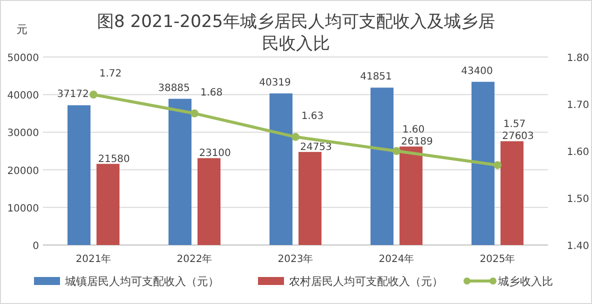 This screenshot has height=304, width=592. Describe the element at coordinates (22, 29) in the screenshot. I see `y-axis-title: 元` at that location.